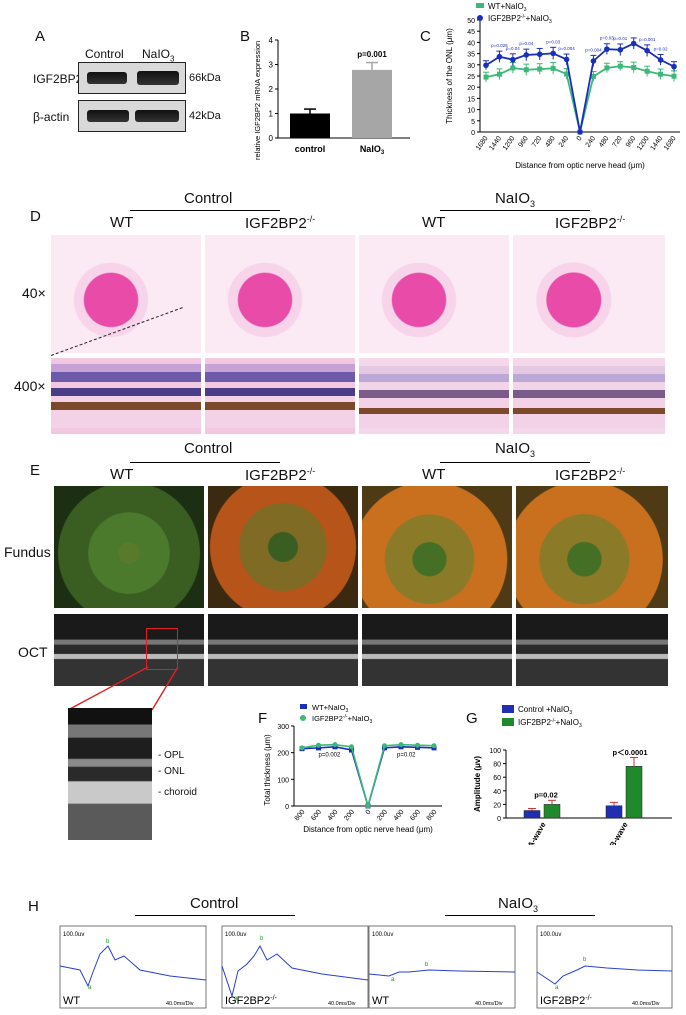 The height and width of the screenshot is (1015, 686). I want to click on d-col-ko2: IGF2BP2-/-, so click(590, 223).